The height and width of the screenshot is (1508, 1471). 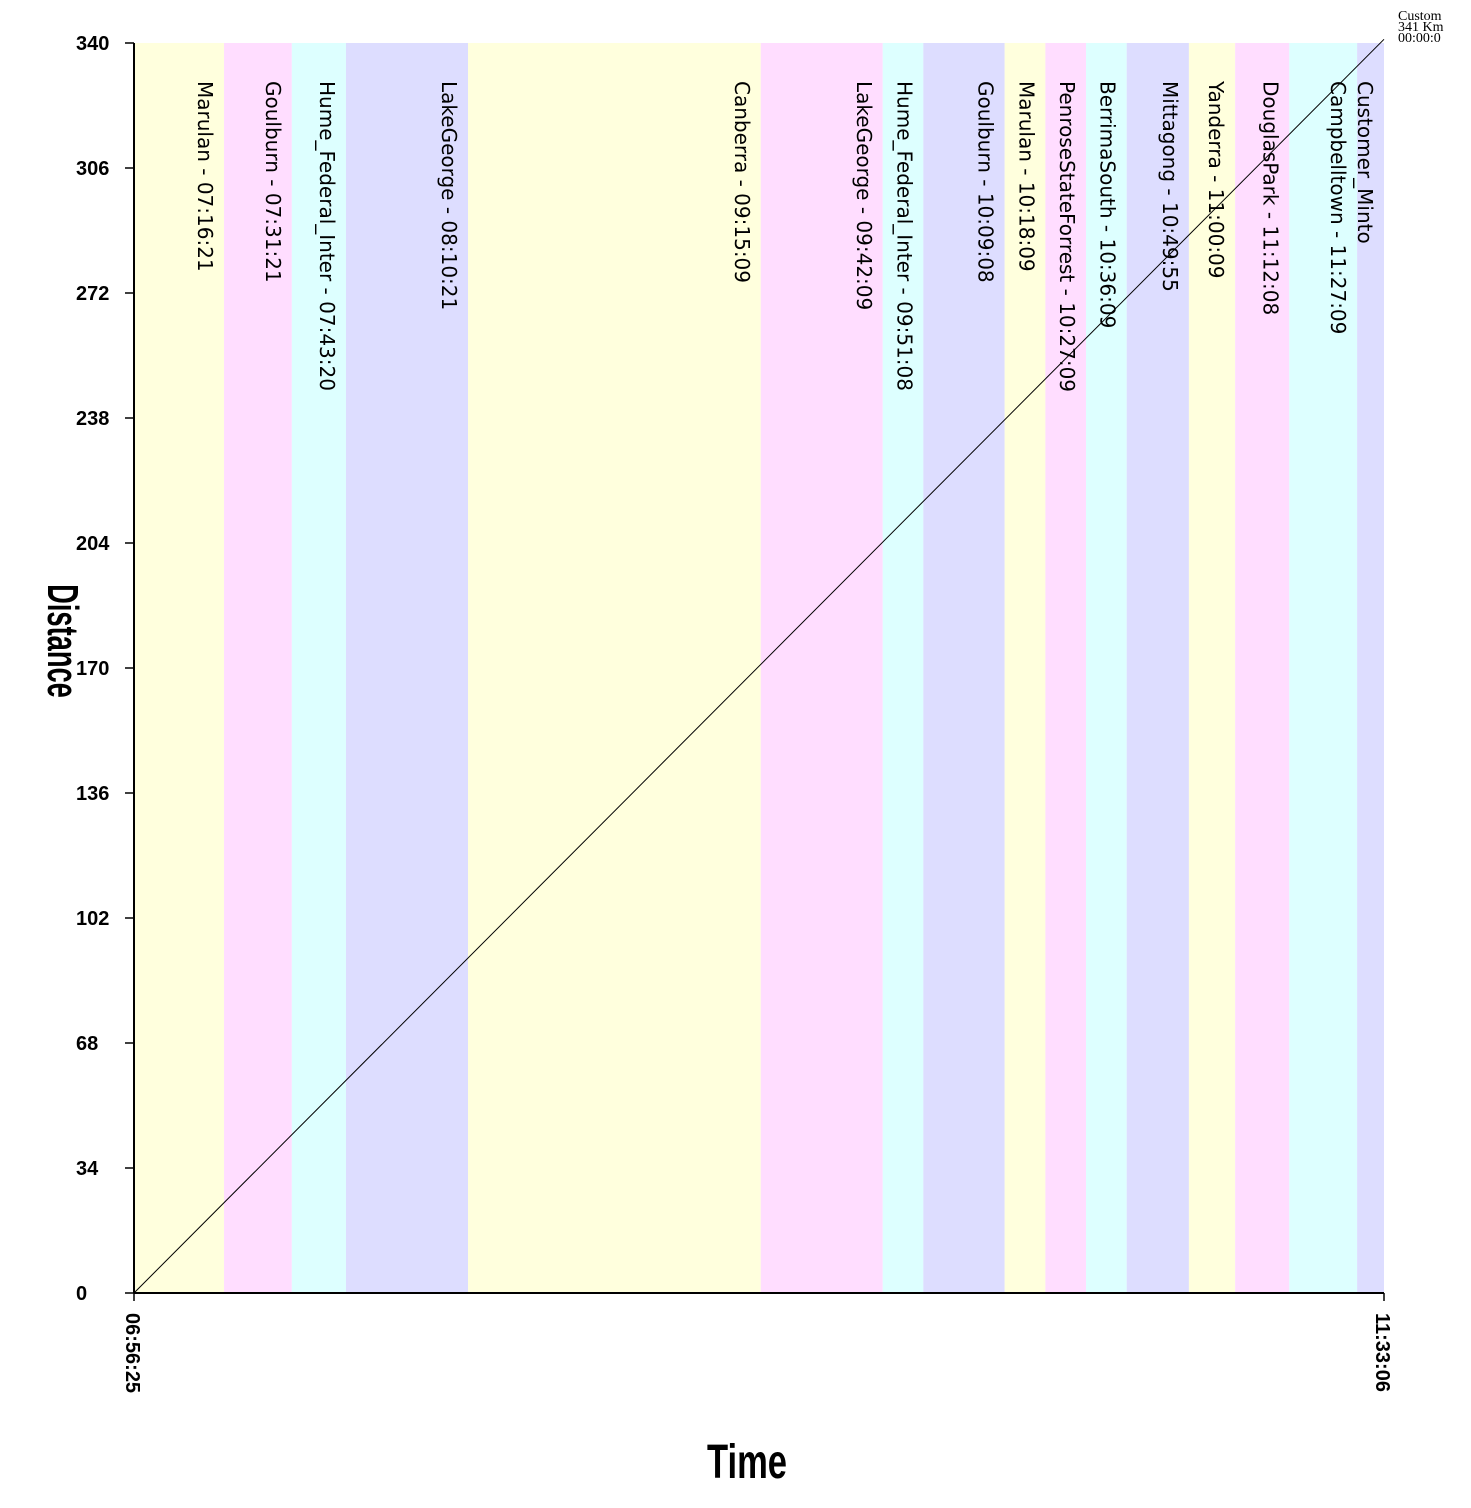 What do you see at coordinates (904, 236) in the screenshot?
I see `stop-label-6: Hume_Federal_Inter - 09:51:08` at bounding box center [904, 236].